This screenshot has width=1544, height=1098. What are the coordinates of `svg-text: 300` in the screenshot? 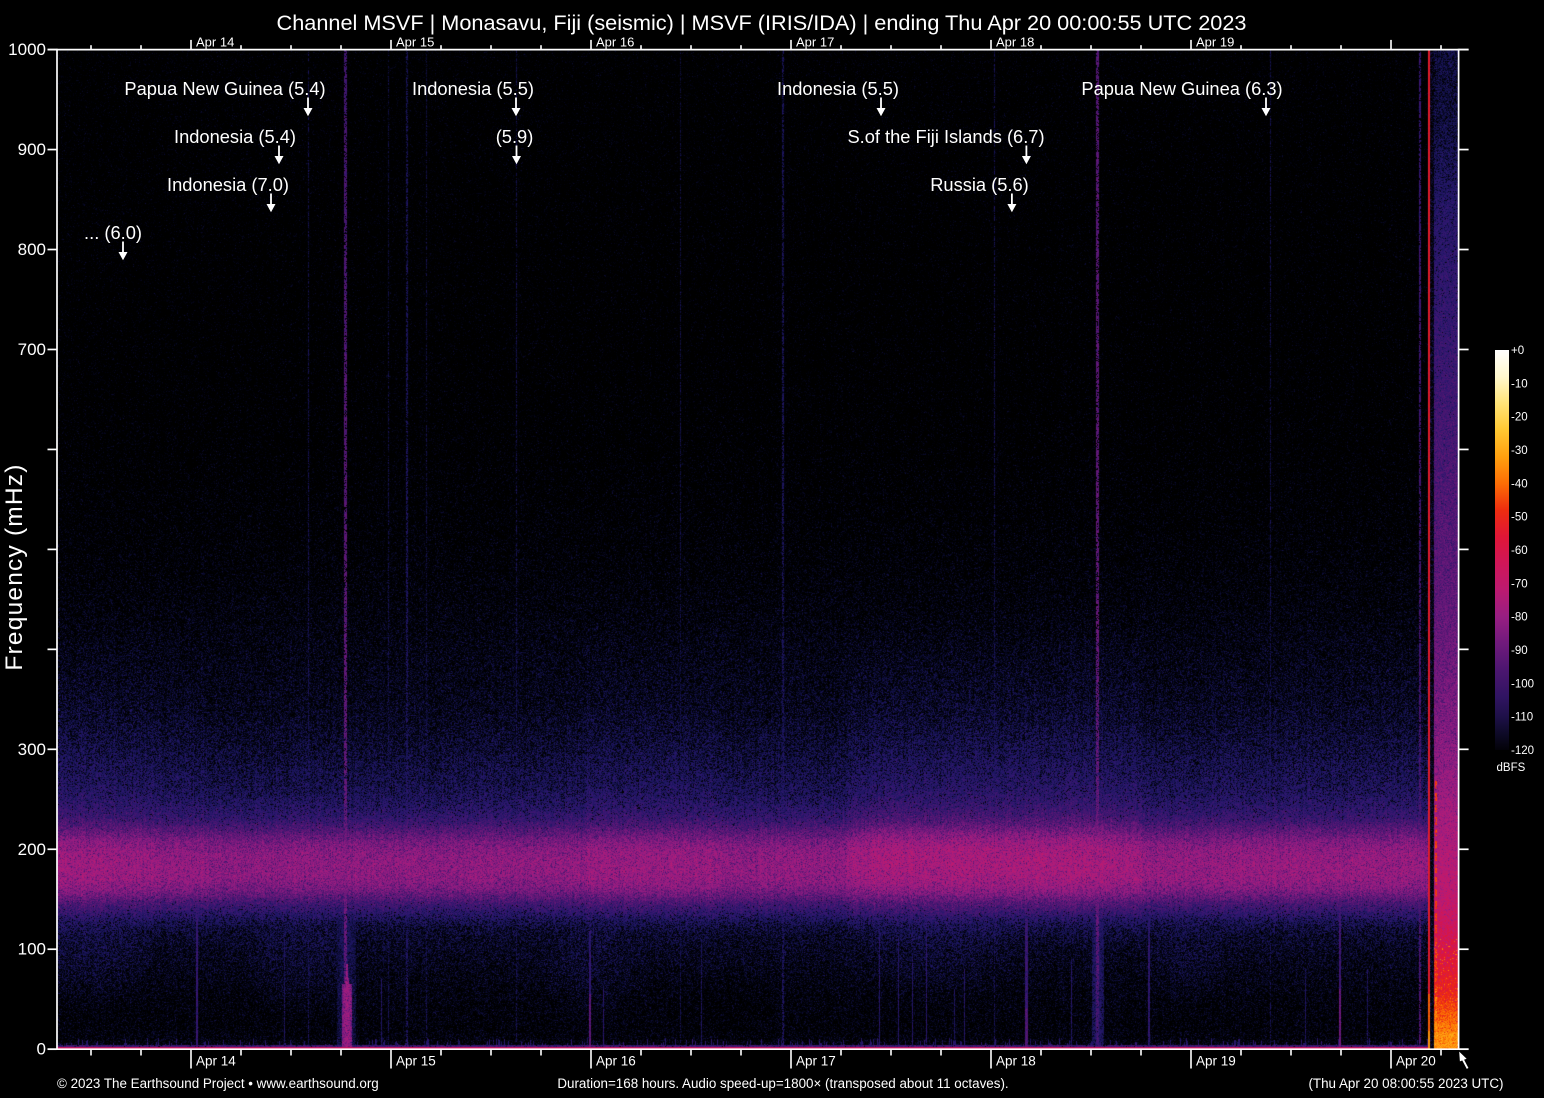 It's located at (32, 749).